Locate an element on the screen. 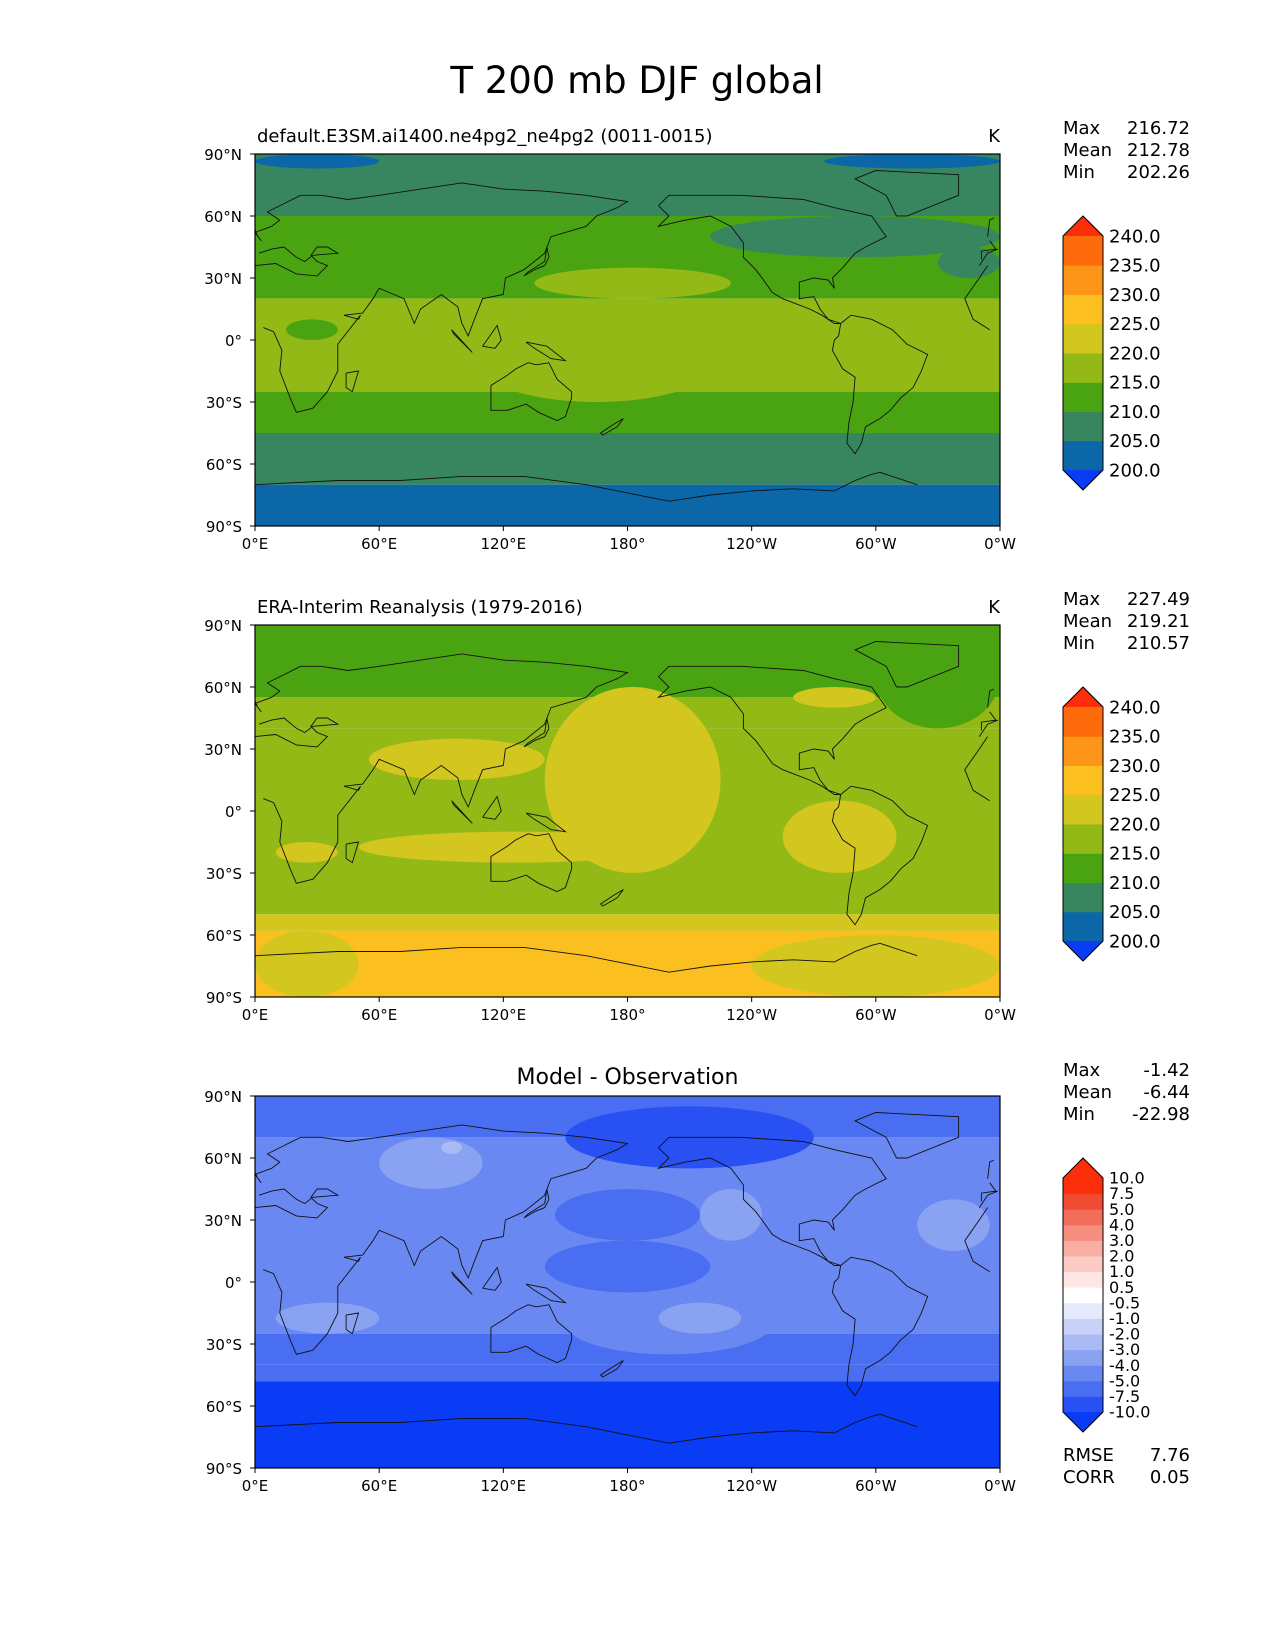 The image size is (1275, 1650). colorbar-label: -3.0 is located at coordinates (1124, 1349).